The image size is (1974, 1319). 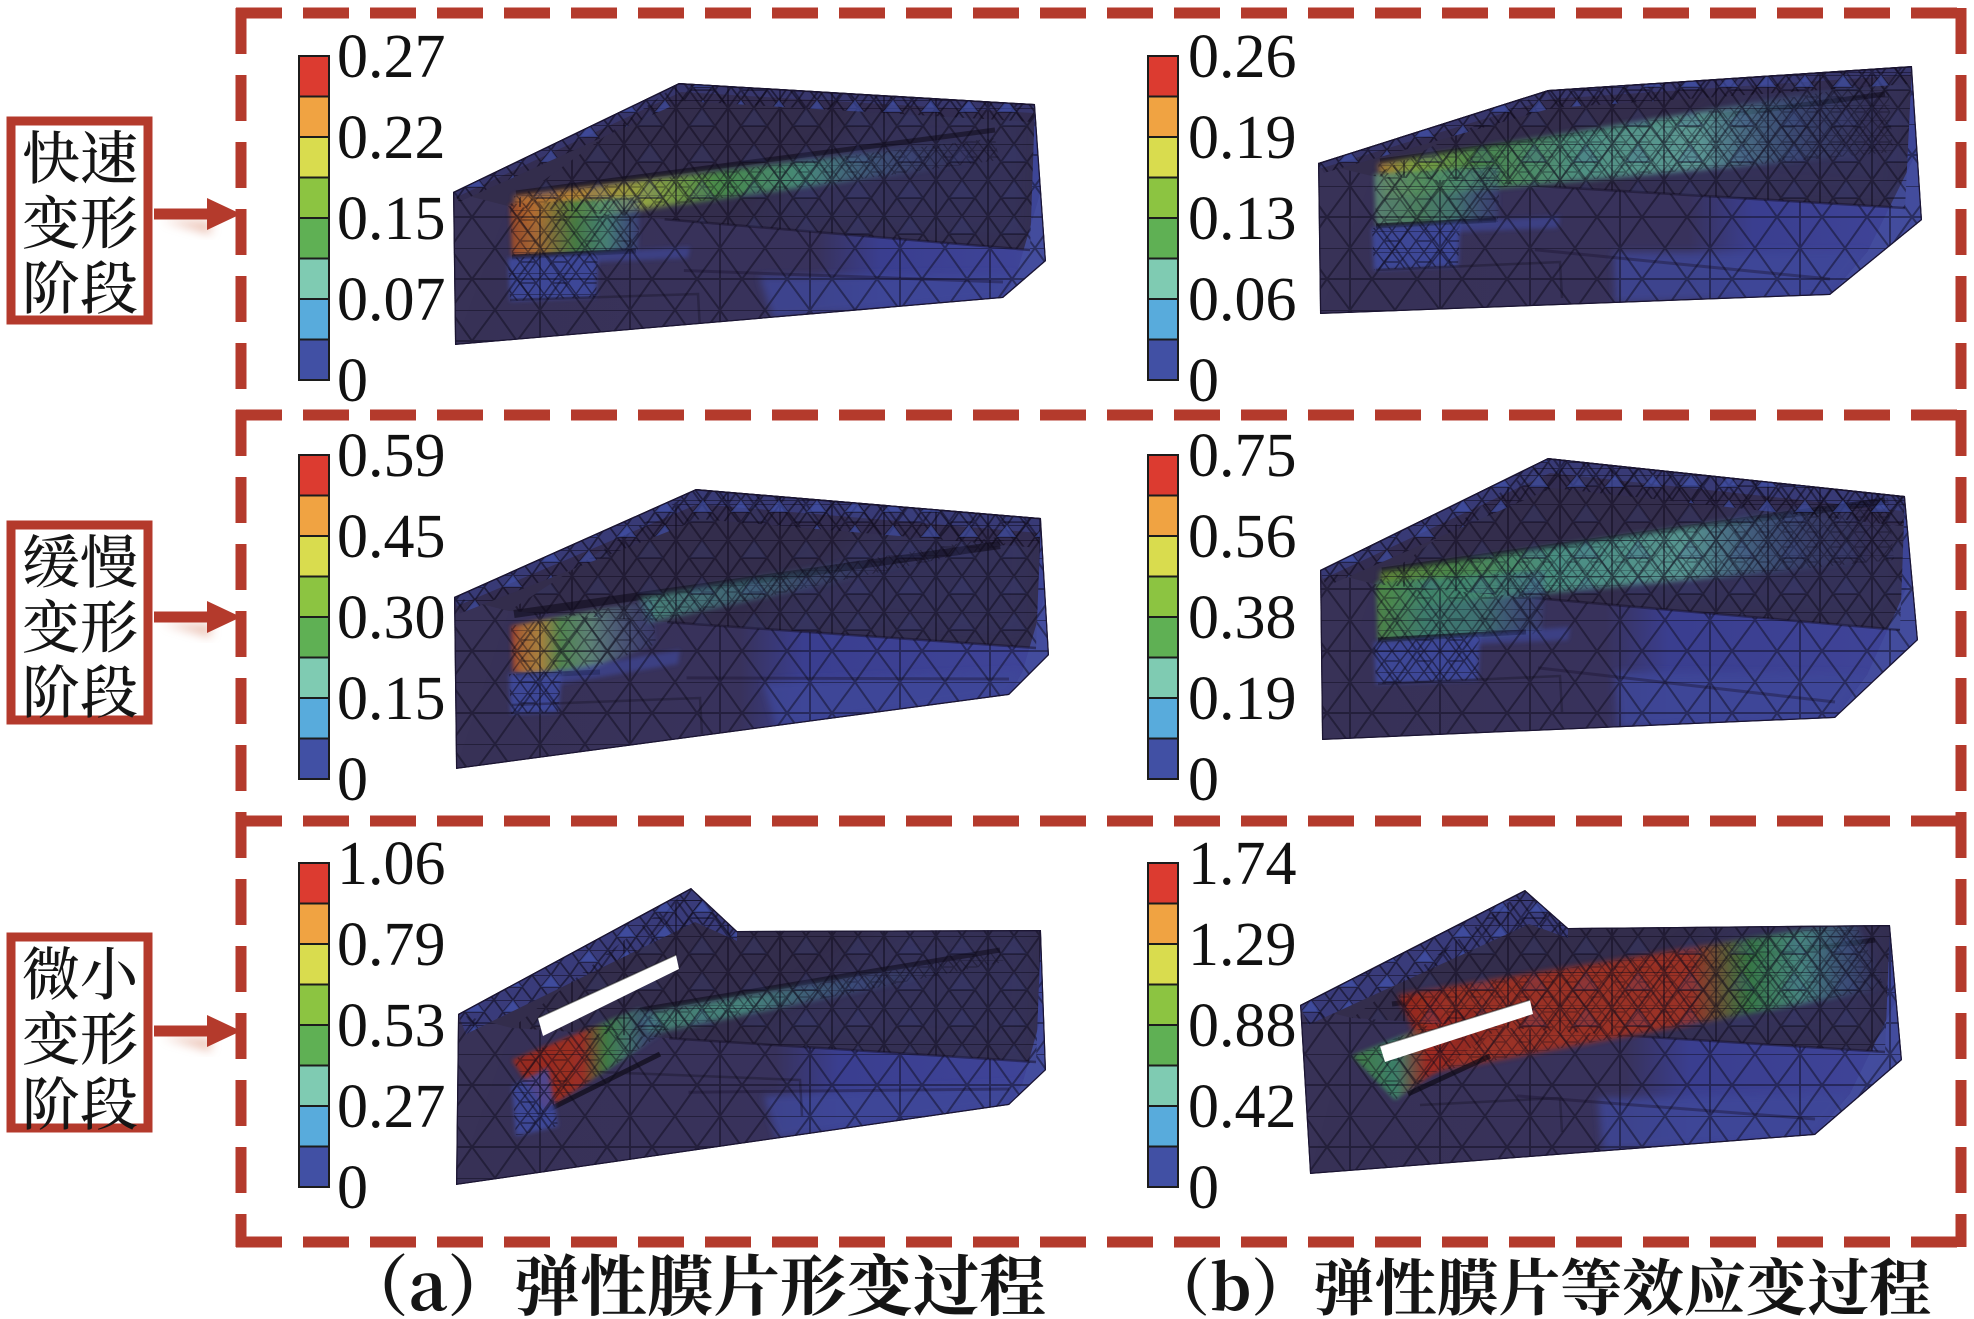 I want to click on svg-text: 0.42, so click(x=1242, y=1107).